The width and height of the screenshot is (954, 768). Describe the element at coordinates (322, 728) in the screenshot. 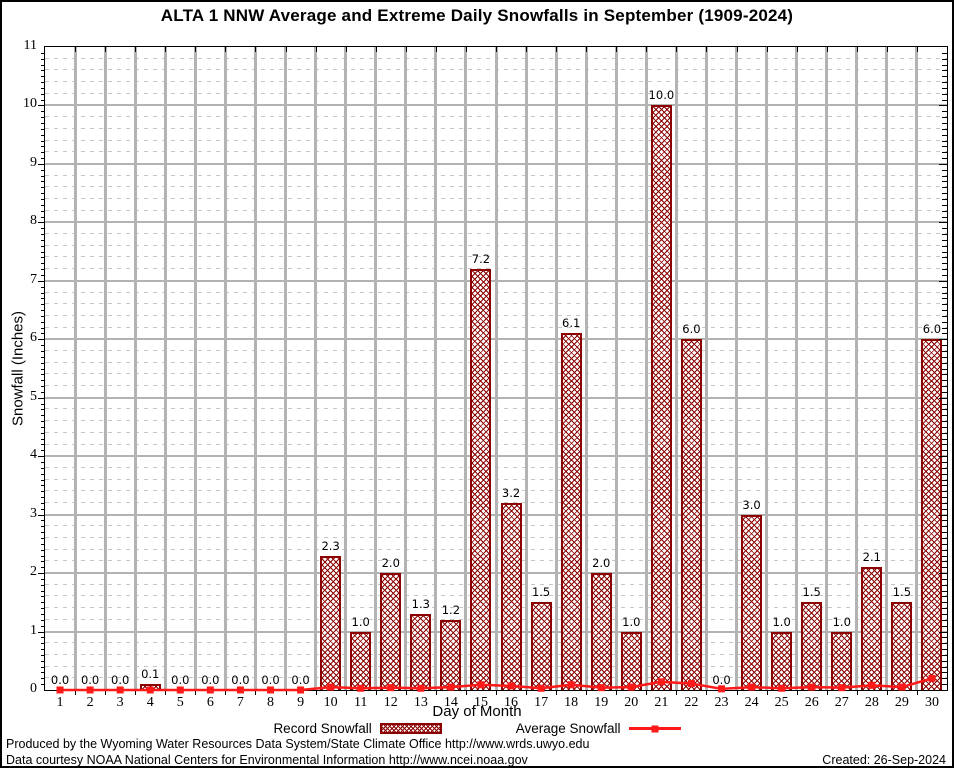

I see `legend-record-label: Record Snowfall` at that location.